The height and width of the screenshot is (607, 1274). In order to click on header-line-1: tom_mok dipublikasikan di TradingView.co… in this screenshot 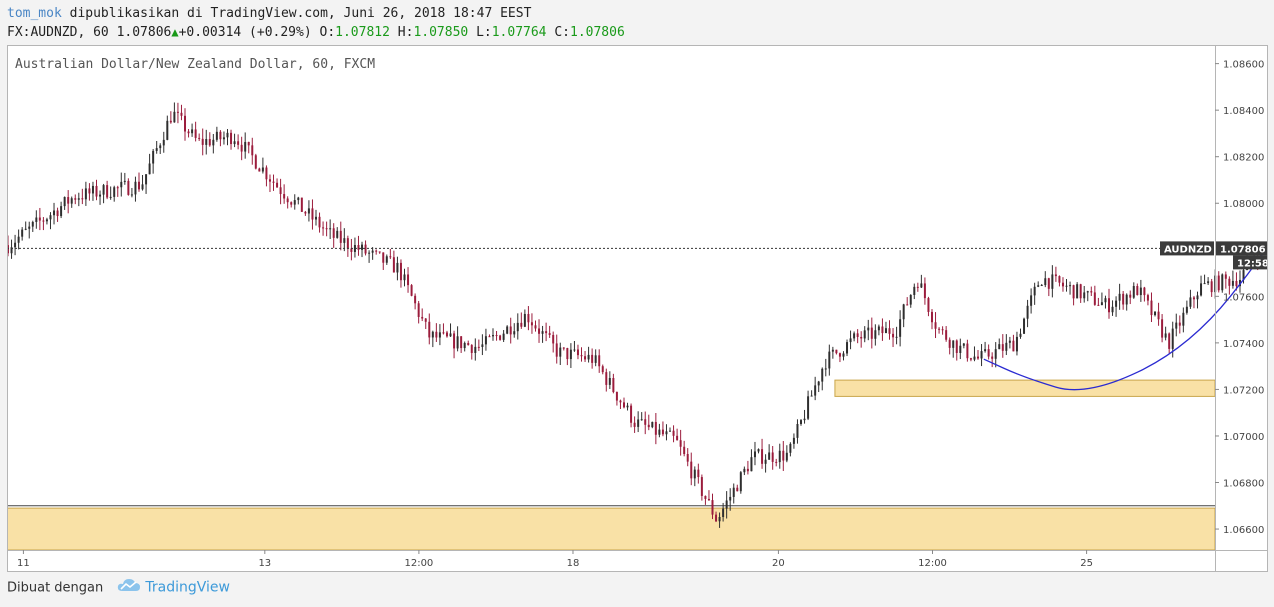, I will do `click(316, 14)`.